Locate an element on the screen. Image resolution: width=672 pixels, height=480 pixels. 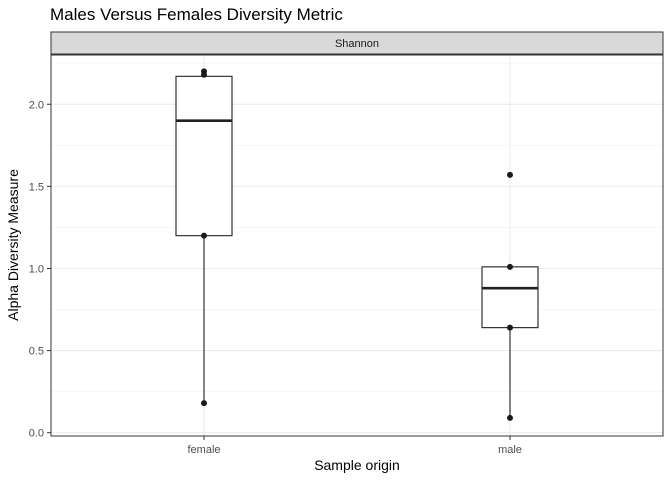
x-tick-label: female is located at coordinates (203, 450).